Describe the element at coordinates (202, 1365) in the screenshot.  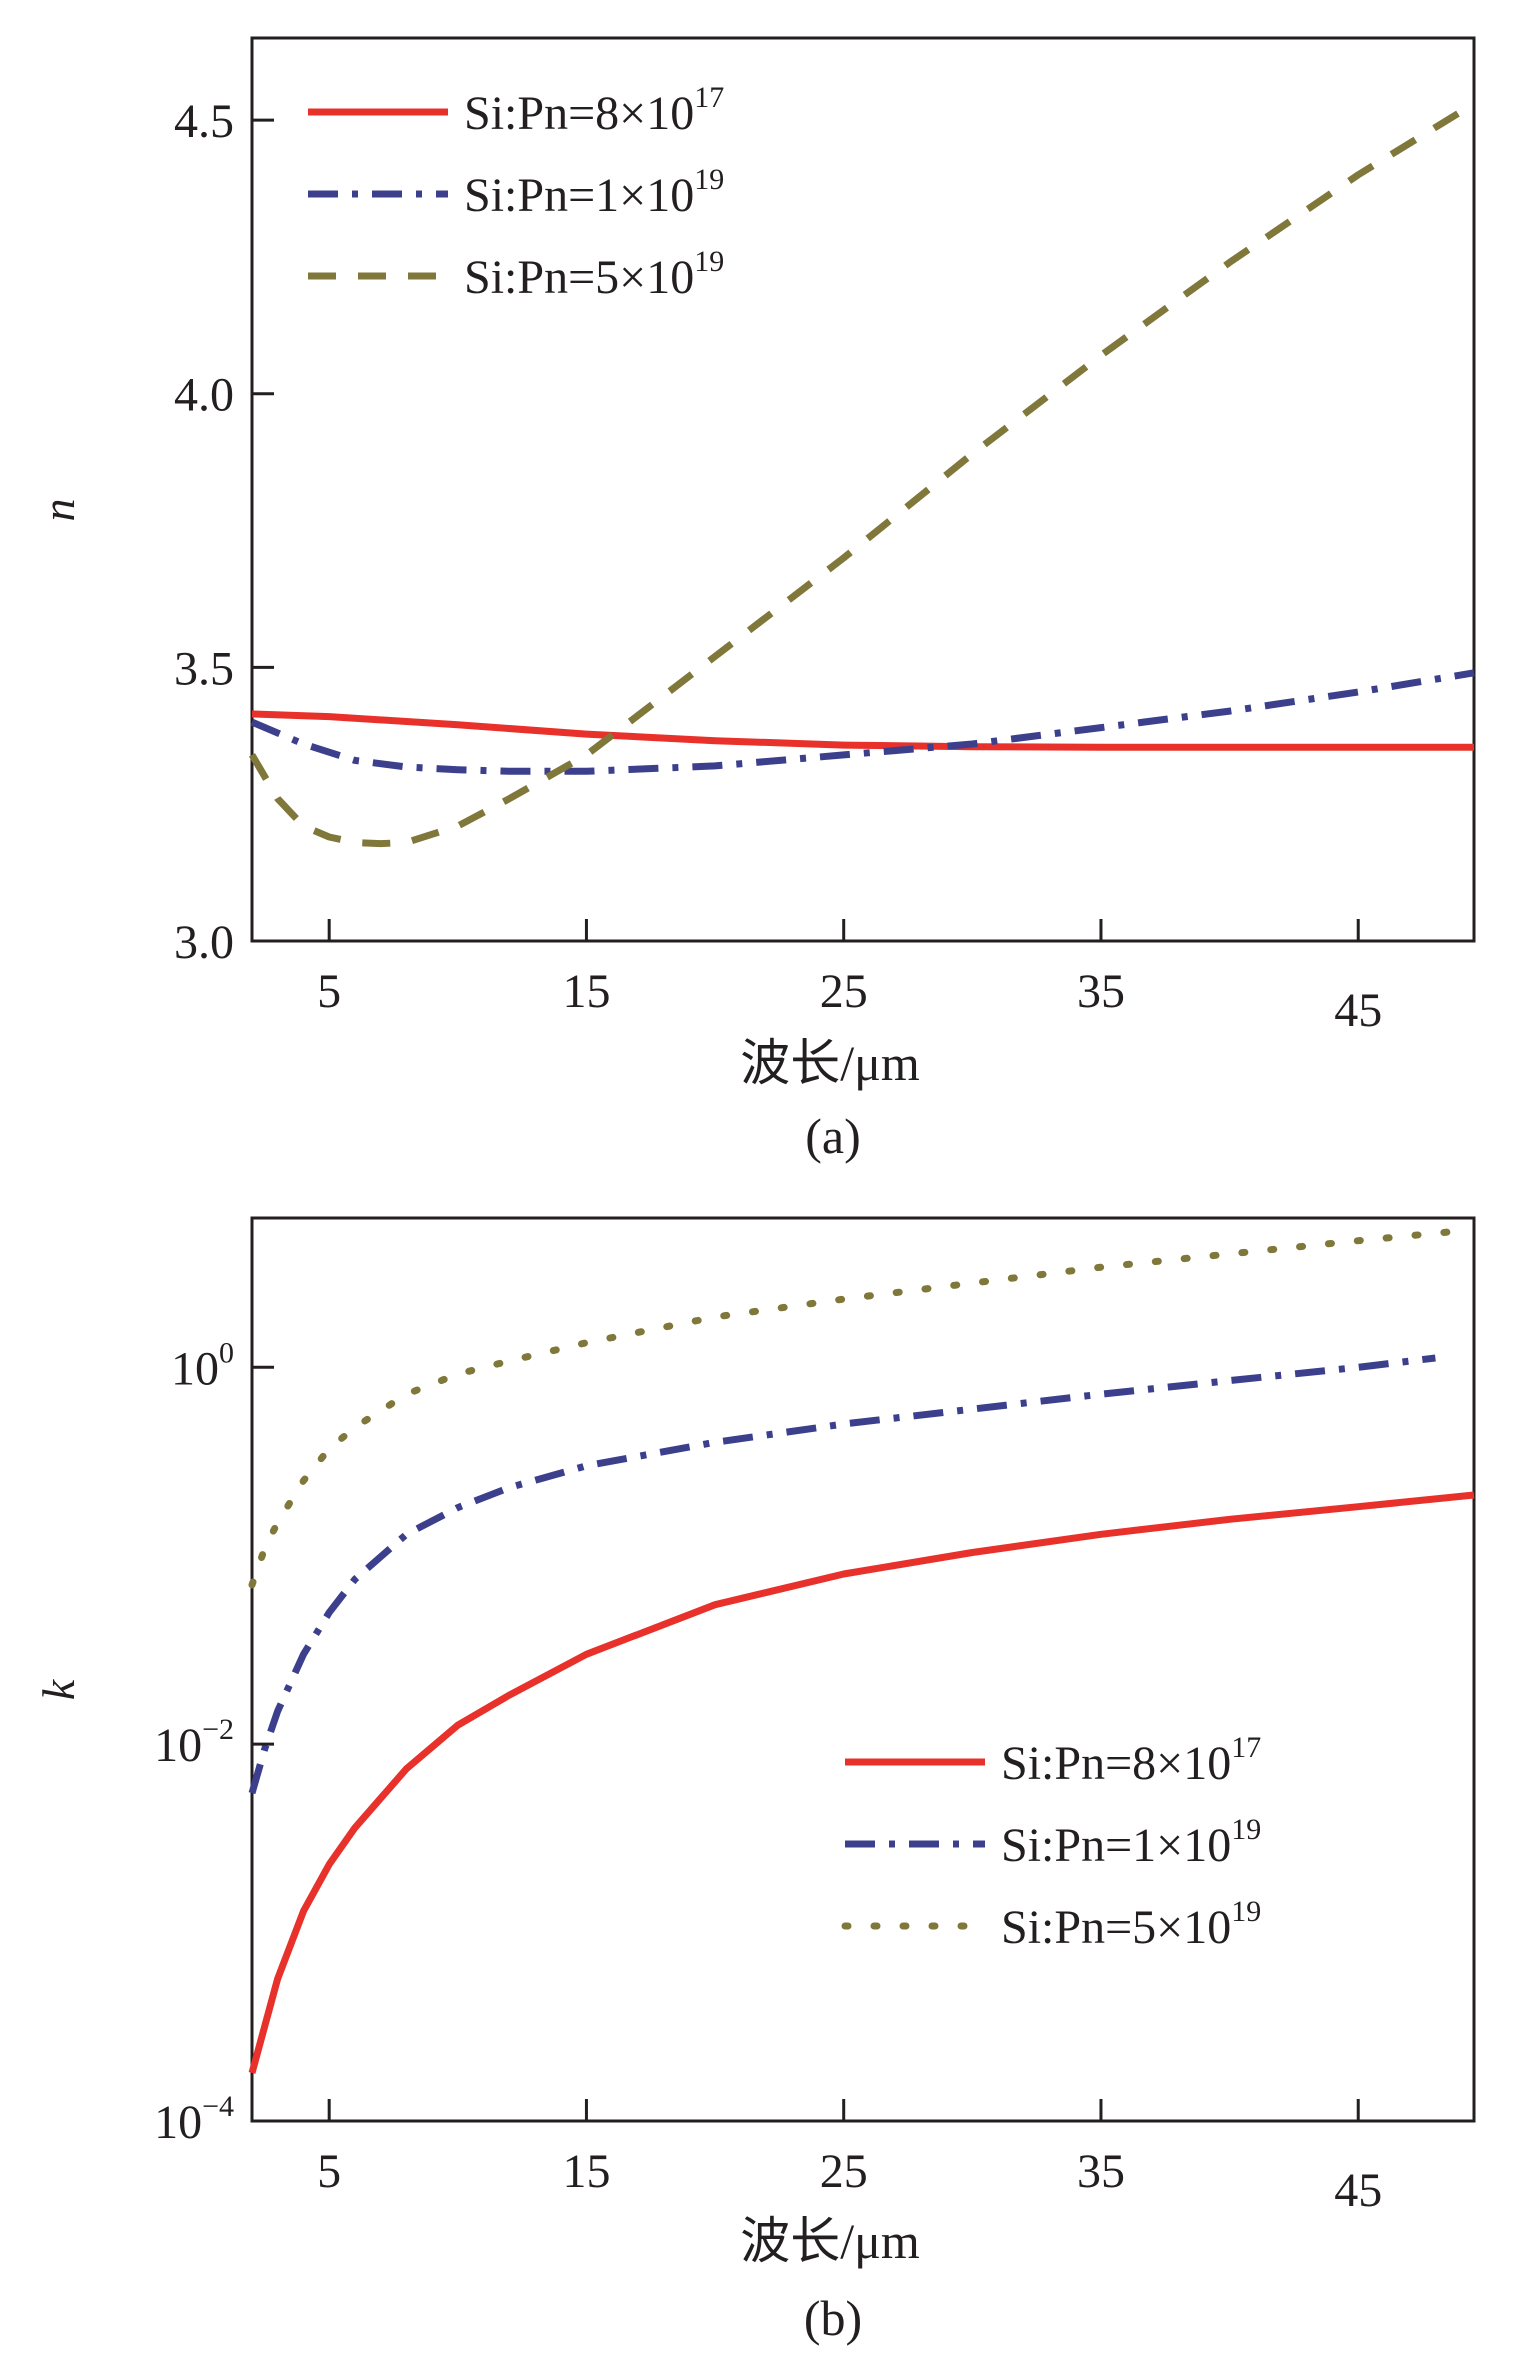
I see `panel-b-y-tick-label: 10⁰` at that location.